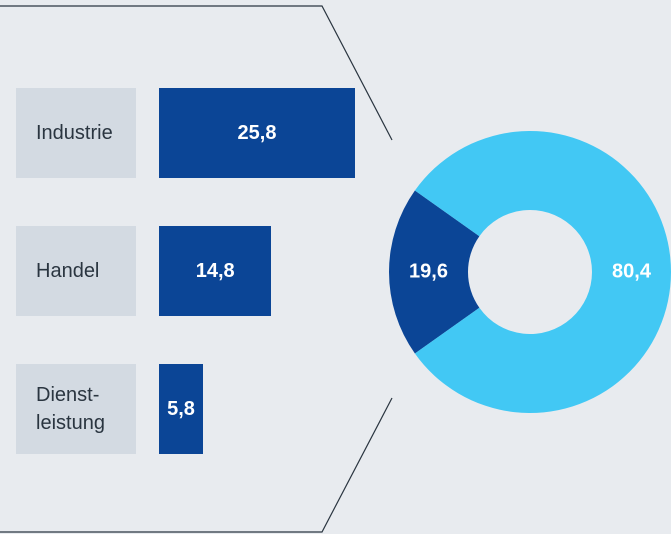 This screenshot has height=534, width=671. I want to click on donut-slice, so click(434, 272).